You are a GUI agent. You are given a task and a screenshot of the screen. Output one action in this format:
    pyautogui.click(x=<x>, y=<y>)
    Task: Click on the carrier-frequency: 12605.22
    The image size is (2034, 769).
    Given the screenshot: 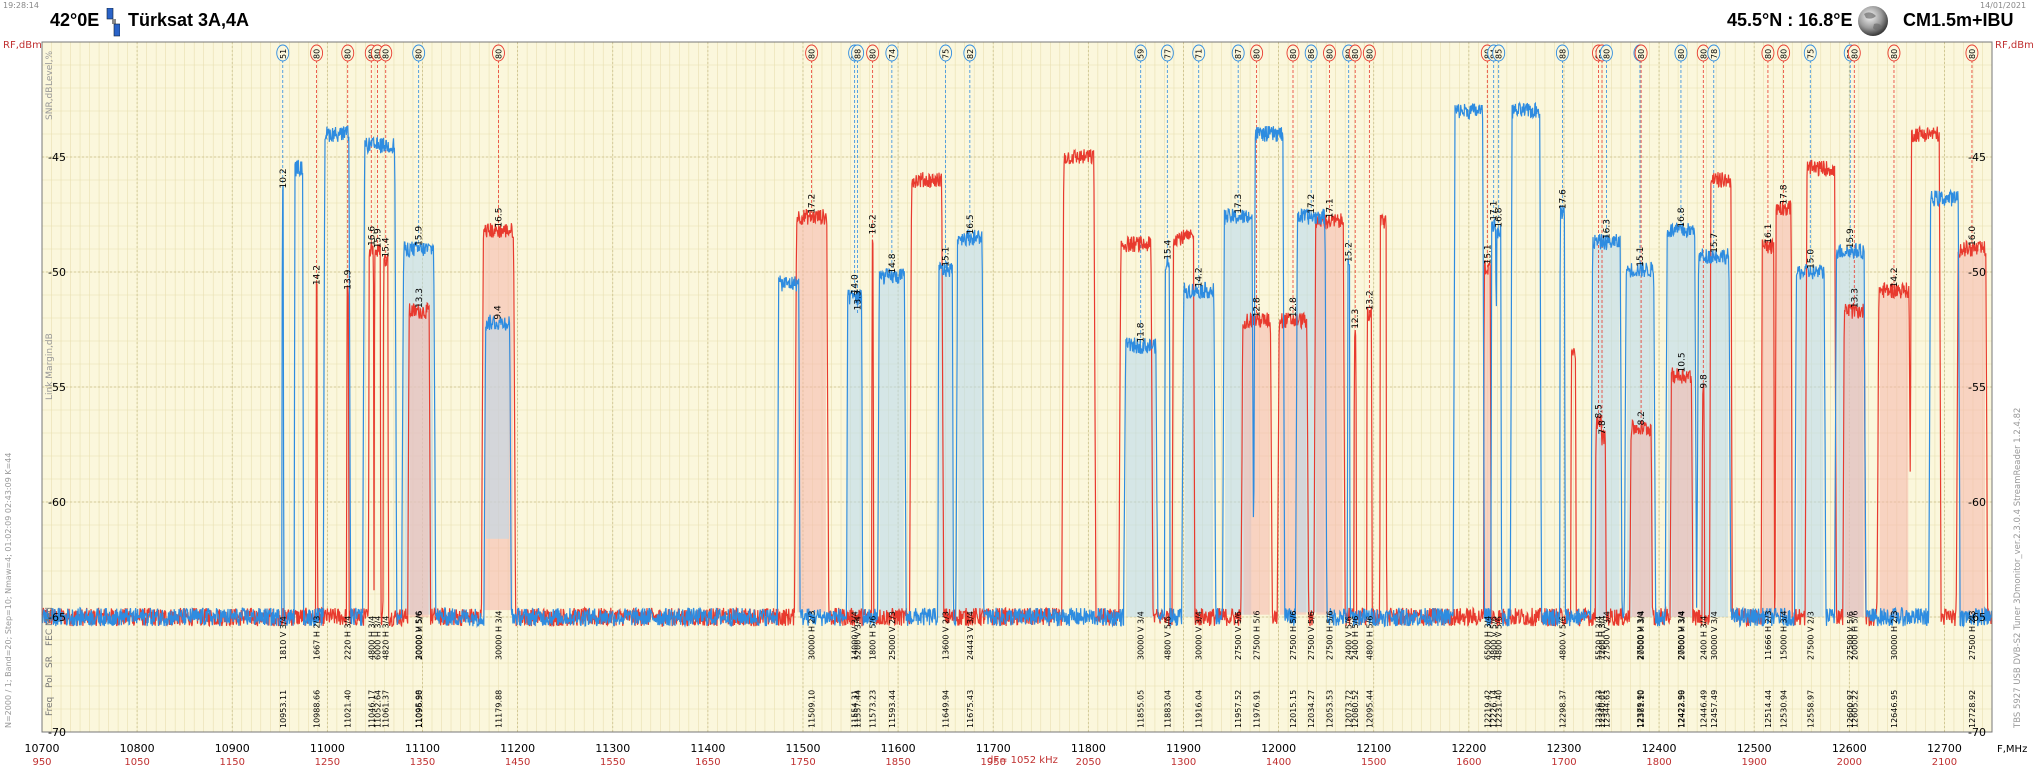 What is the action you would take?
    pyautogui.click(x=1854, y=709)
    